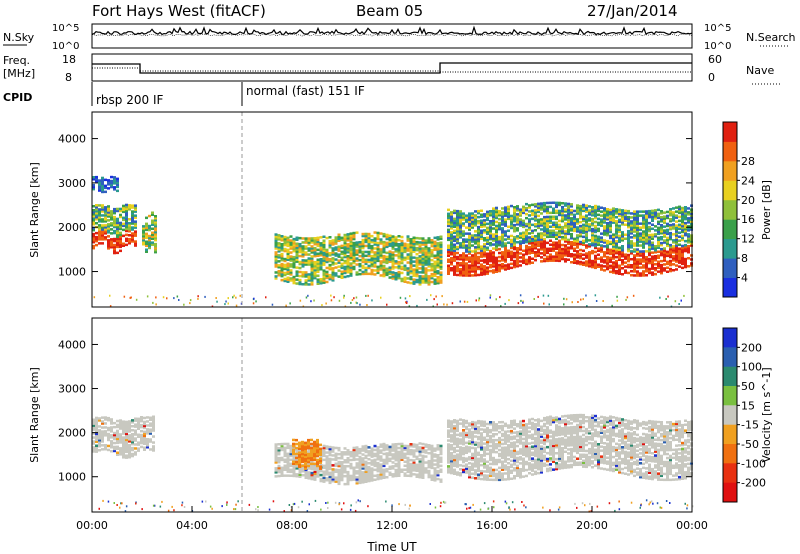 The image size is (800, 554). Describe the element at coordinates (771, 37) in the screenshot. I see `nsearch-label: N.Search` at that location.